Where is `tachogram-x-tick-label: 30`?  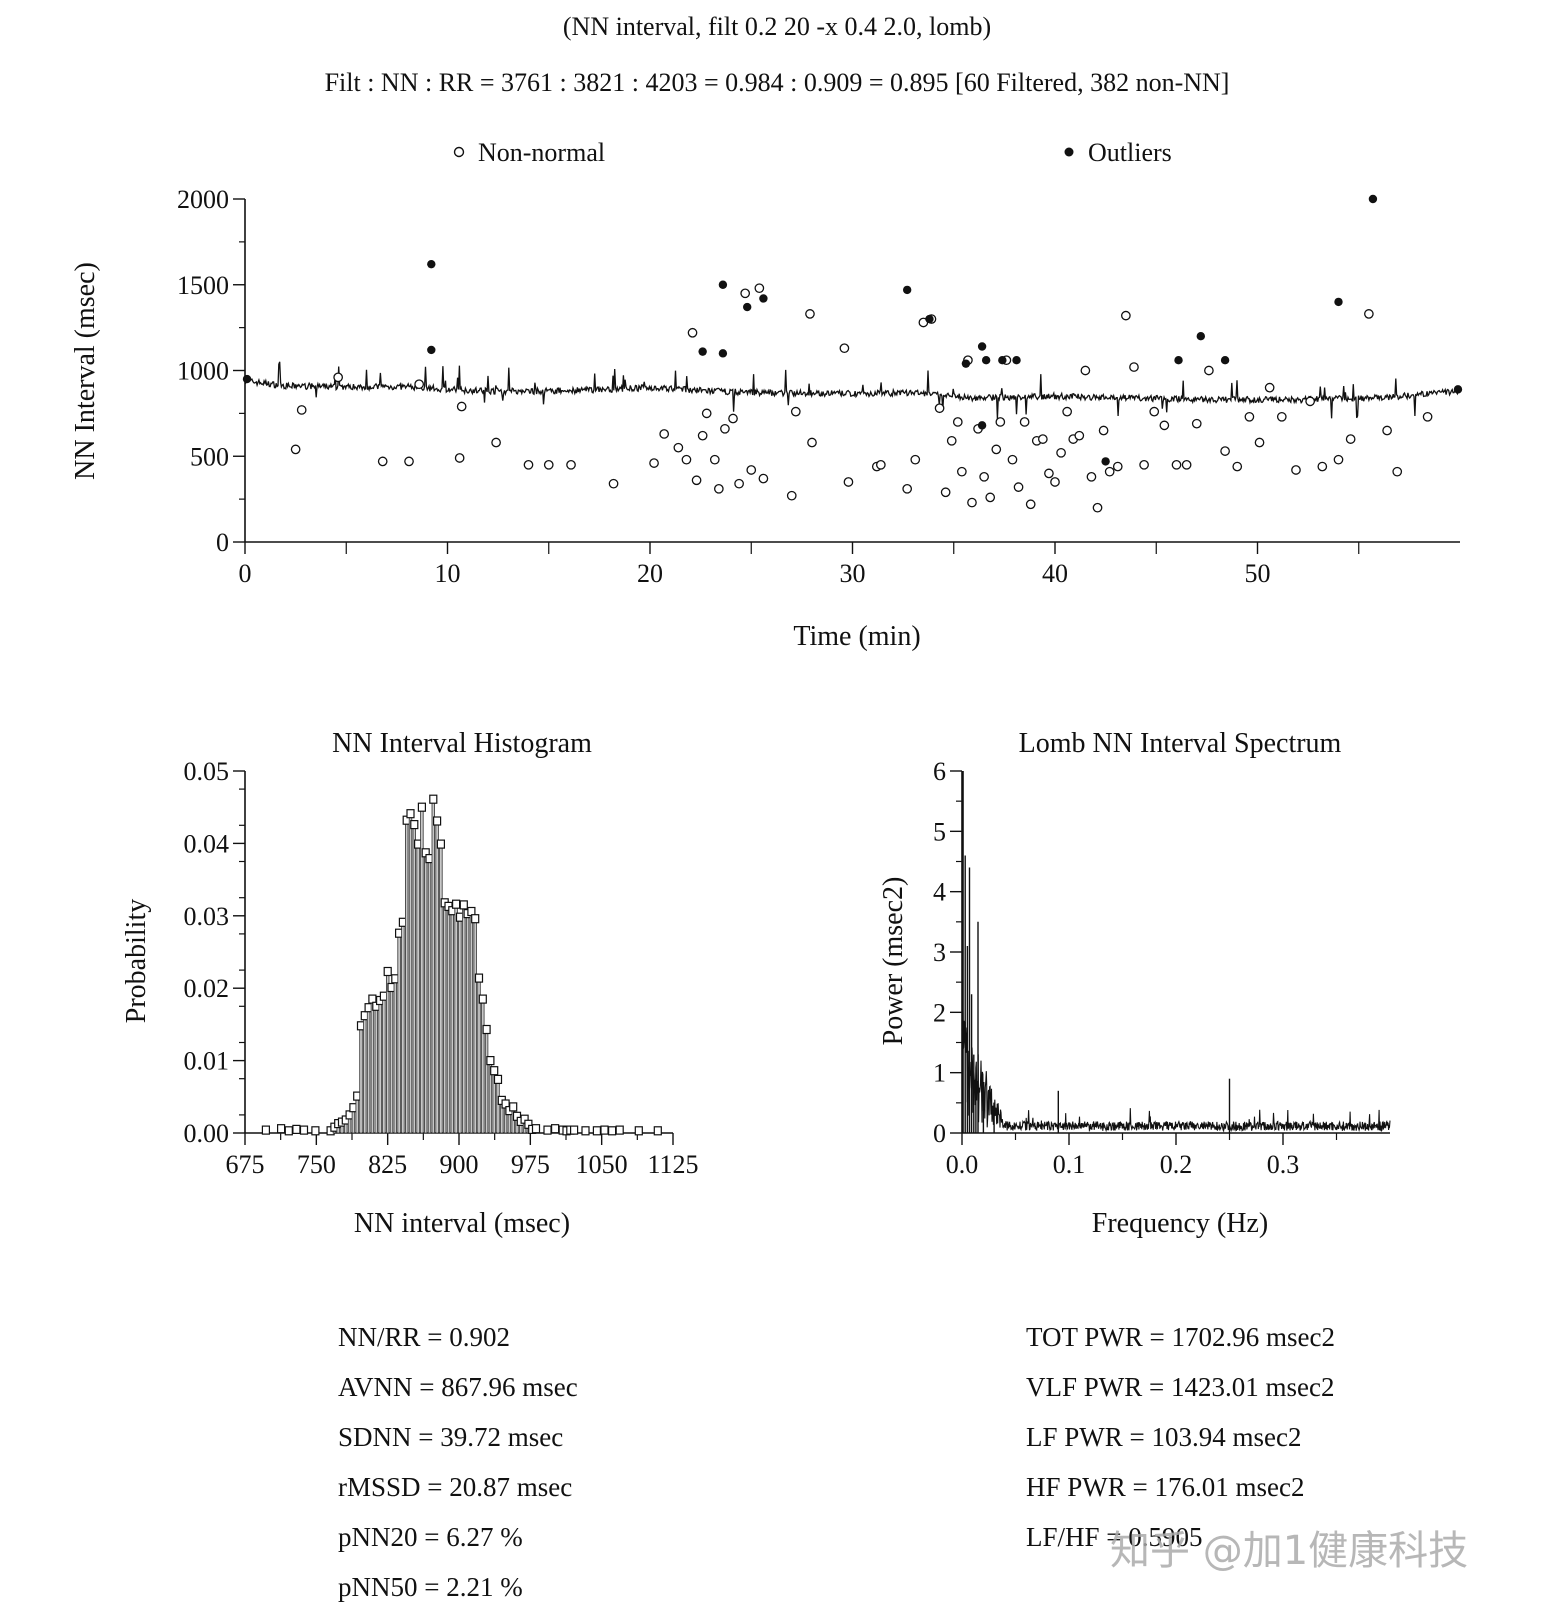 tachogram-x-tick-label: 30 is located at coordinates (853, 573).